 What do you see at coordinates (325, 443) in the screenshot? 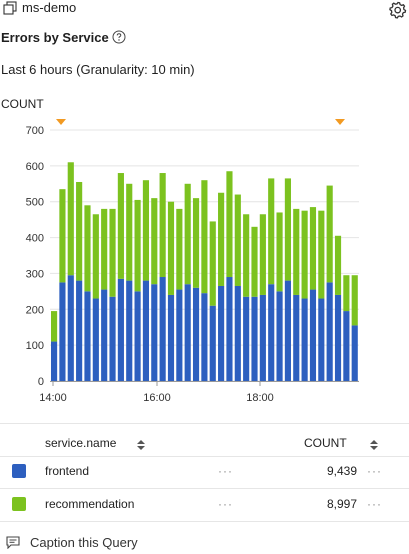
I see `column-header-count: COUNT` at bounding box center [325, 443].